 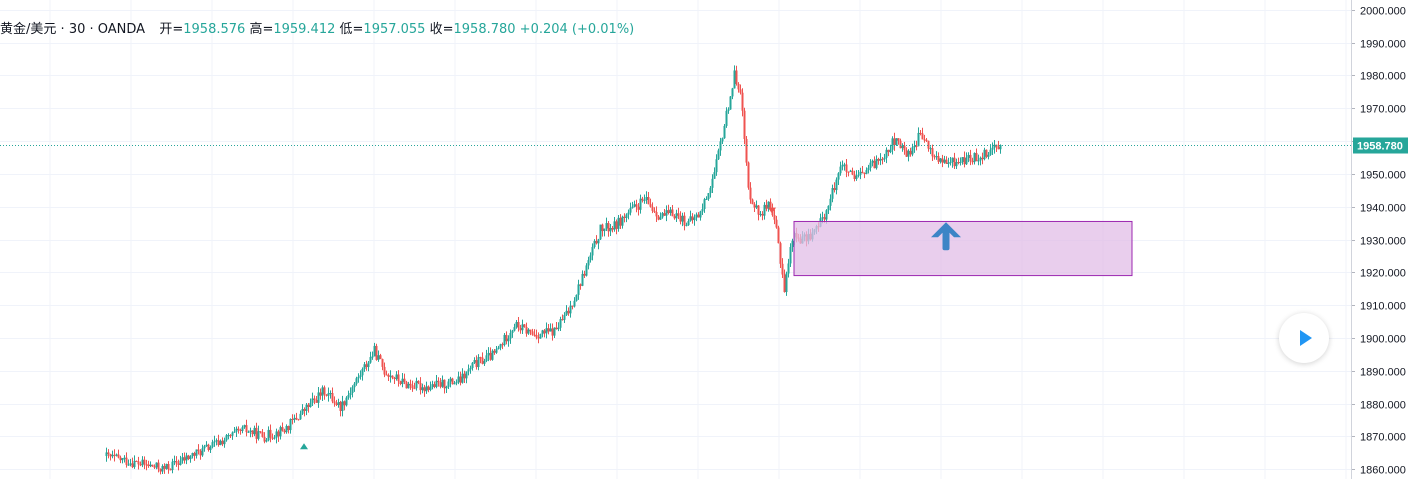 What do you see at coordinates (1383, 438) in the screenshot?
I see `y-tick-label: 1870.000` at bounding box center [1383, 438].